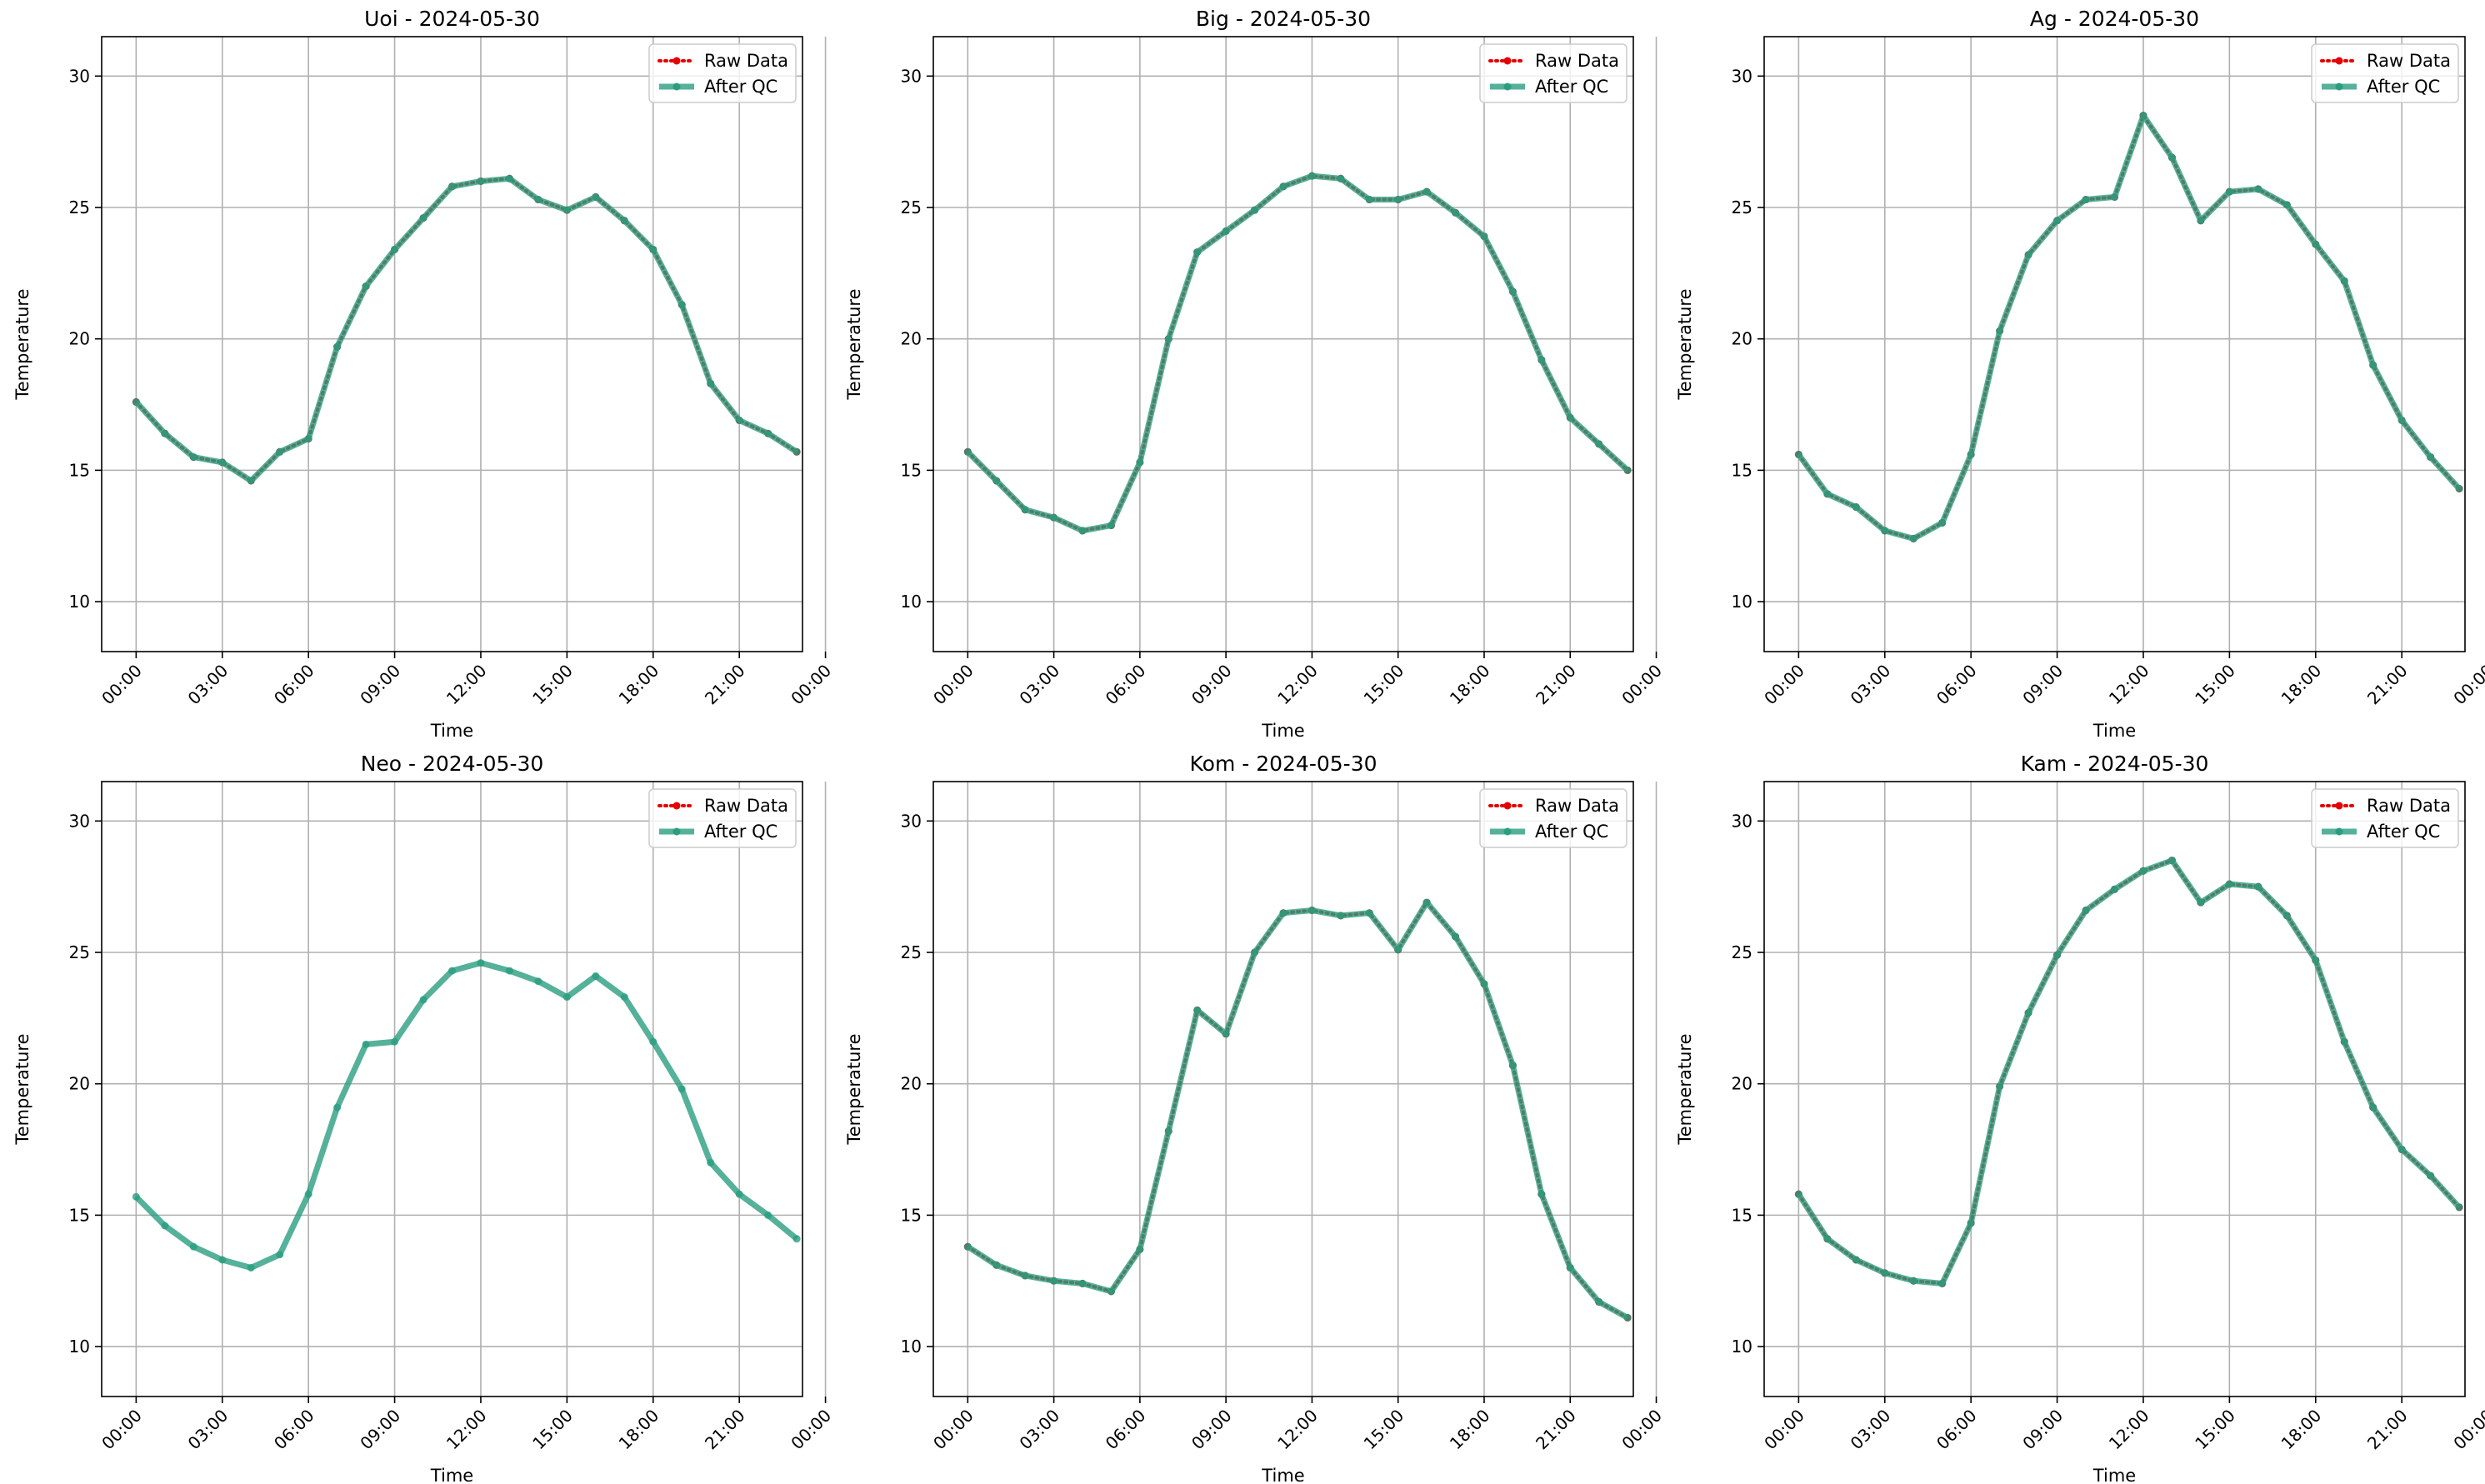  I want to click on chart-title: Kam - 2024-05-30, so click(2115, 764).